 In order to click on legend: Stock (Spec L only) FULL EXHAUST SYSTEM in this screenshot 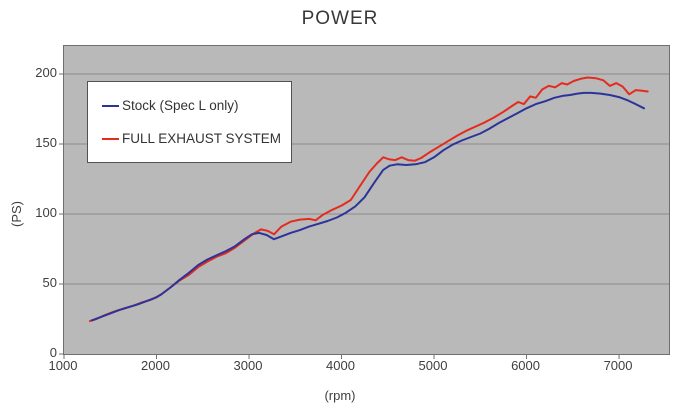, I will do `click(189, 122)`.